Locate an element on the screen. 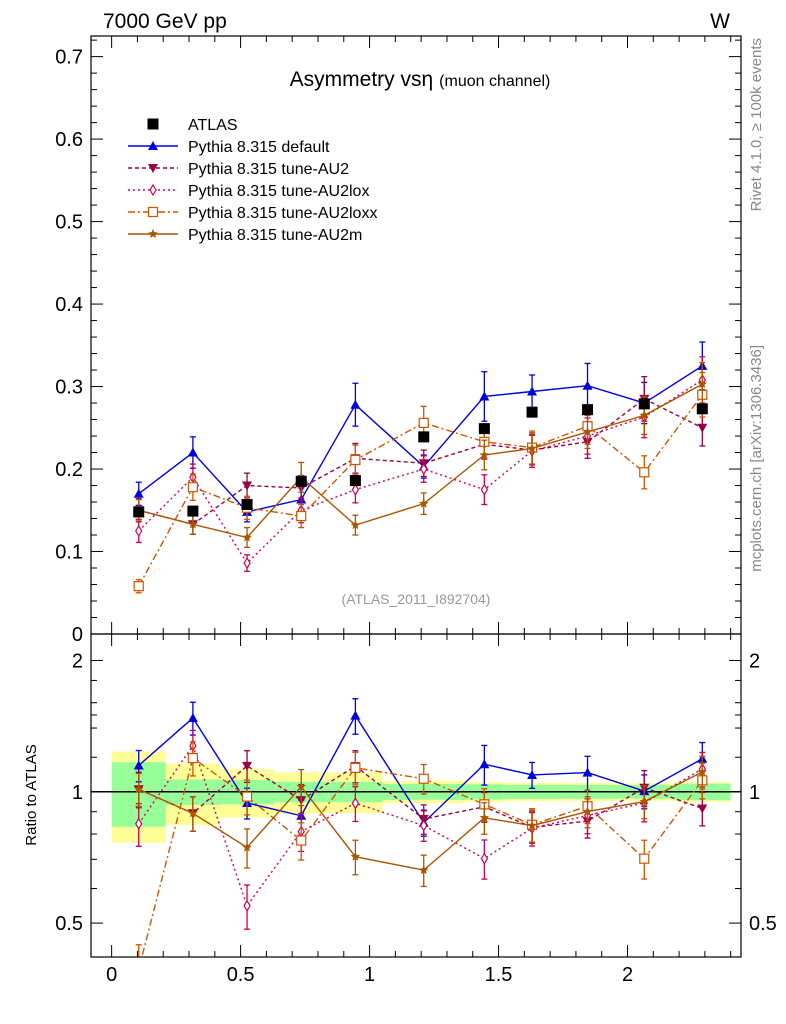 This screenshot has width=786, height=1024. legend-label: ATLAS is located at coordinates (213, 125).